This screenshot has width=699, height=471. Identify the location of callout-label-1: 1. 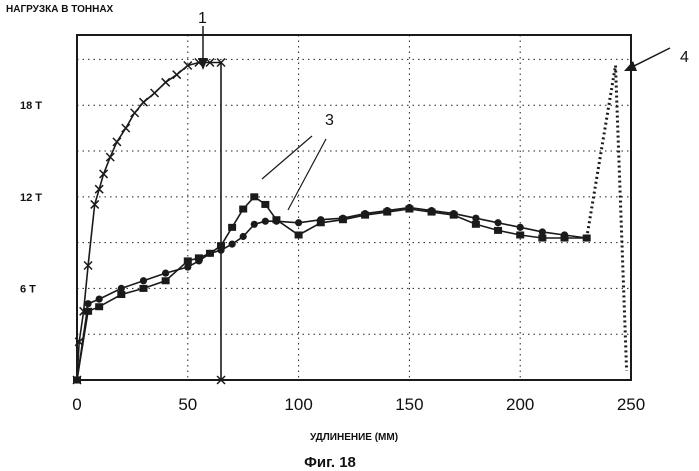
(202, 18).